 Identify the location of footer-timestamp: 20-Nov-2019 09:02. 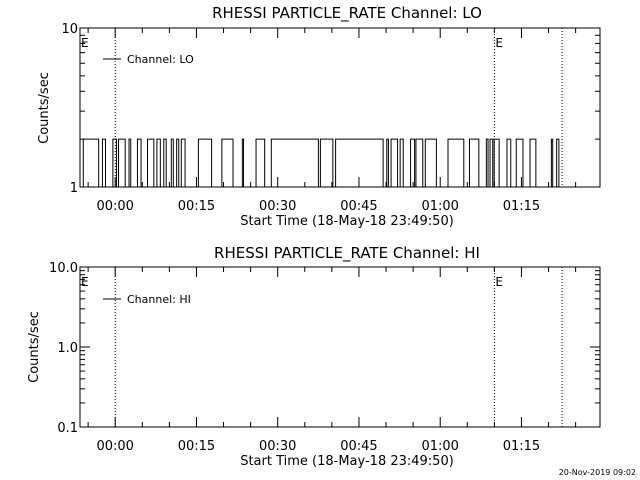
(597, 472).